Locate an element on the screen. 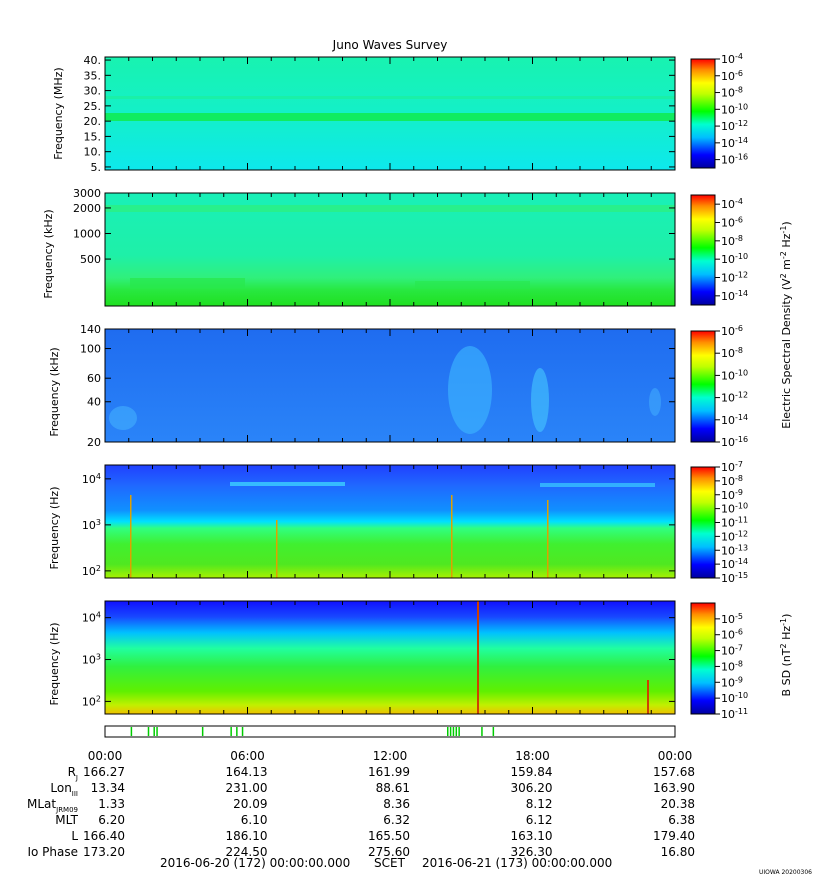 The width and height of the screenshot is (815, 880). panel-1-colorbar-scale is located at coordinates (703, 113).